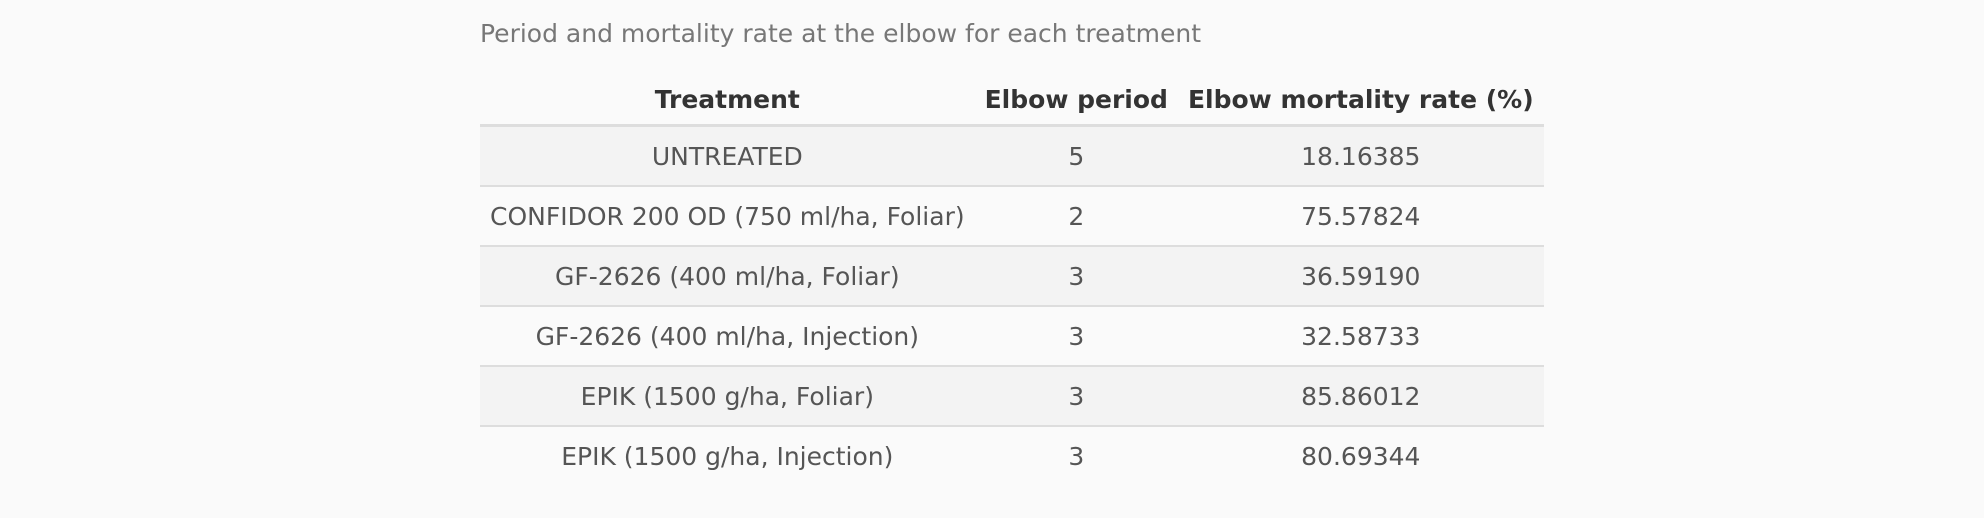 The image size is (1984, 518). Describe the element at coordinates (1360, 455) in the screenshot. I see `cell-elbow-mortality-rate: 80.69344` at that location.